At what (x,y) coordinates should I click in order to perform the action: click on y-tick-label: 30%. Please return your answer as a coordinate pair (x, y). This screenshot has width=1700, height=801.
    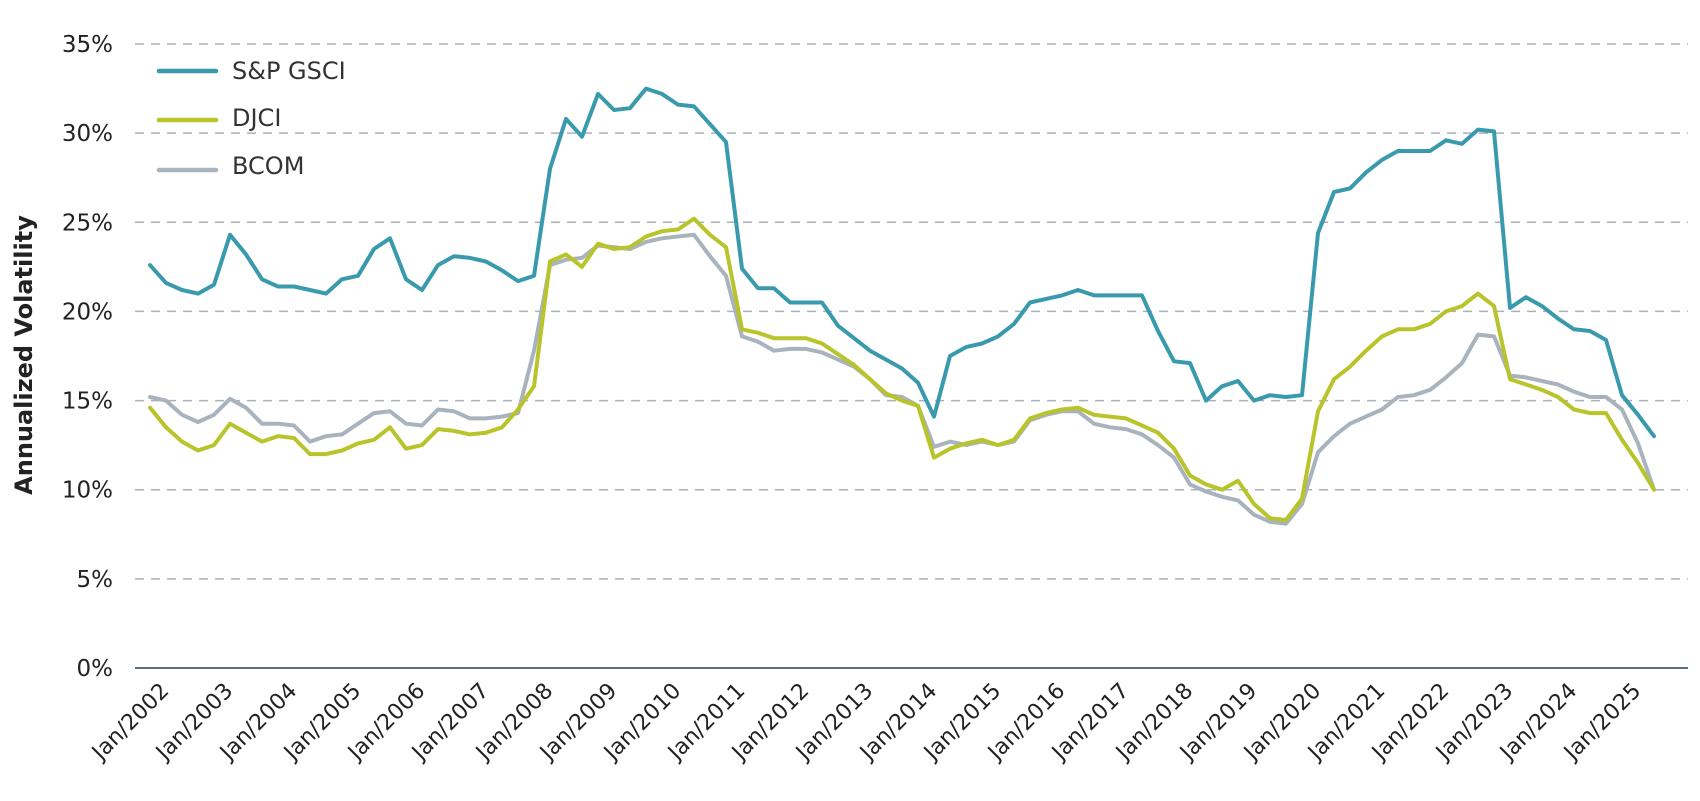
    Looking at the image, I should click on (87, 134).